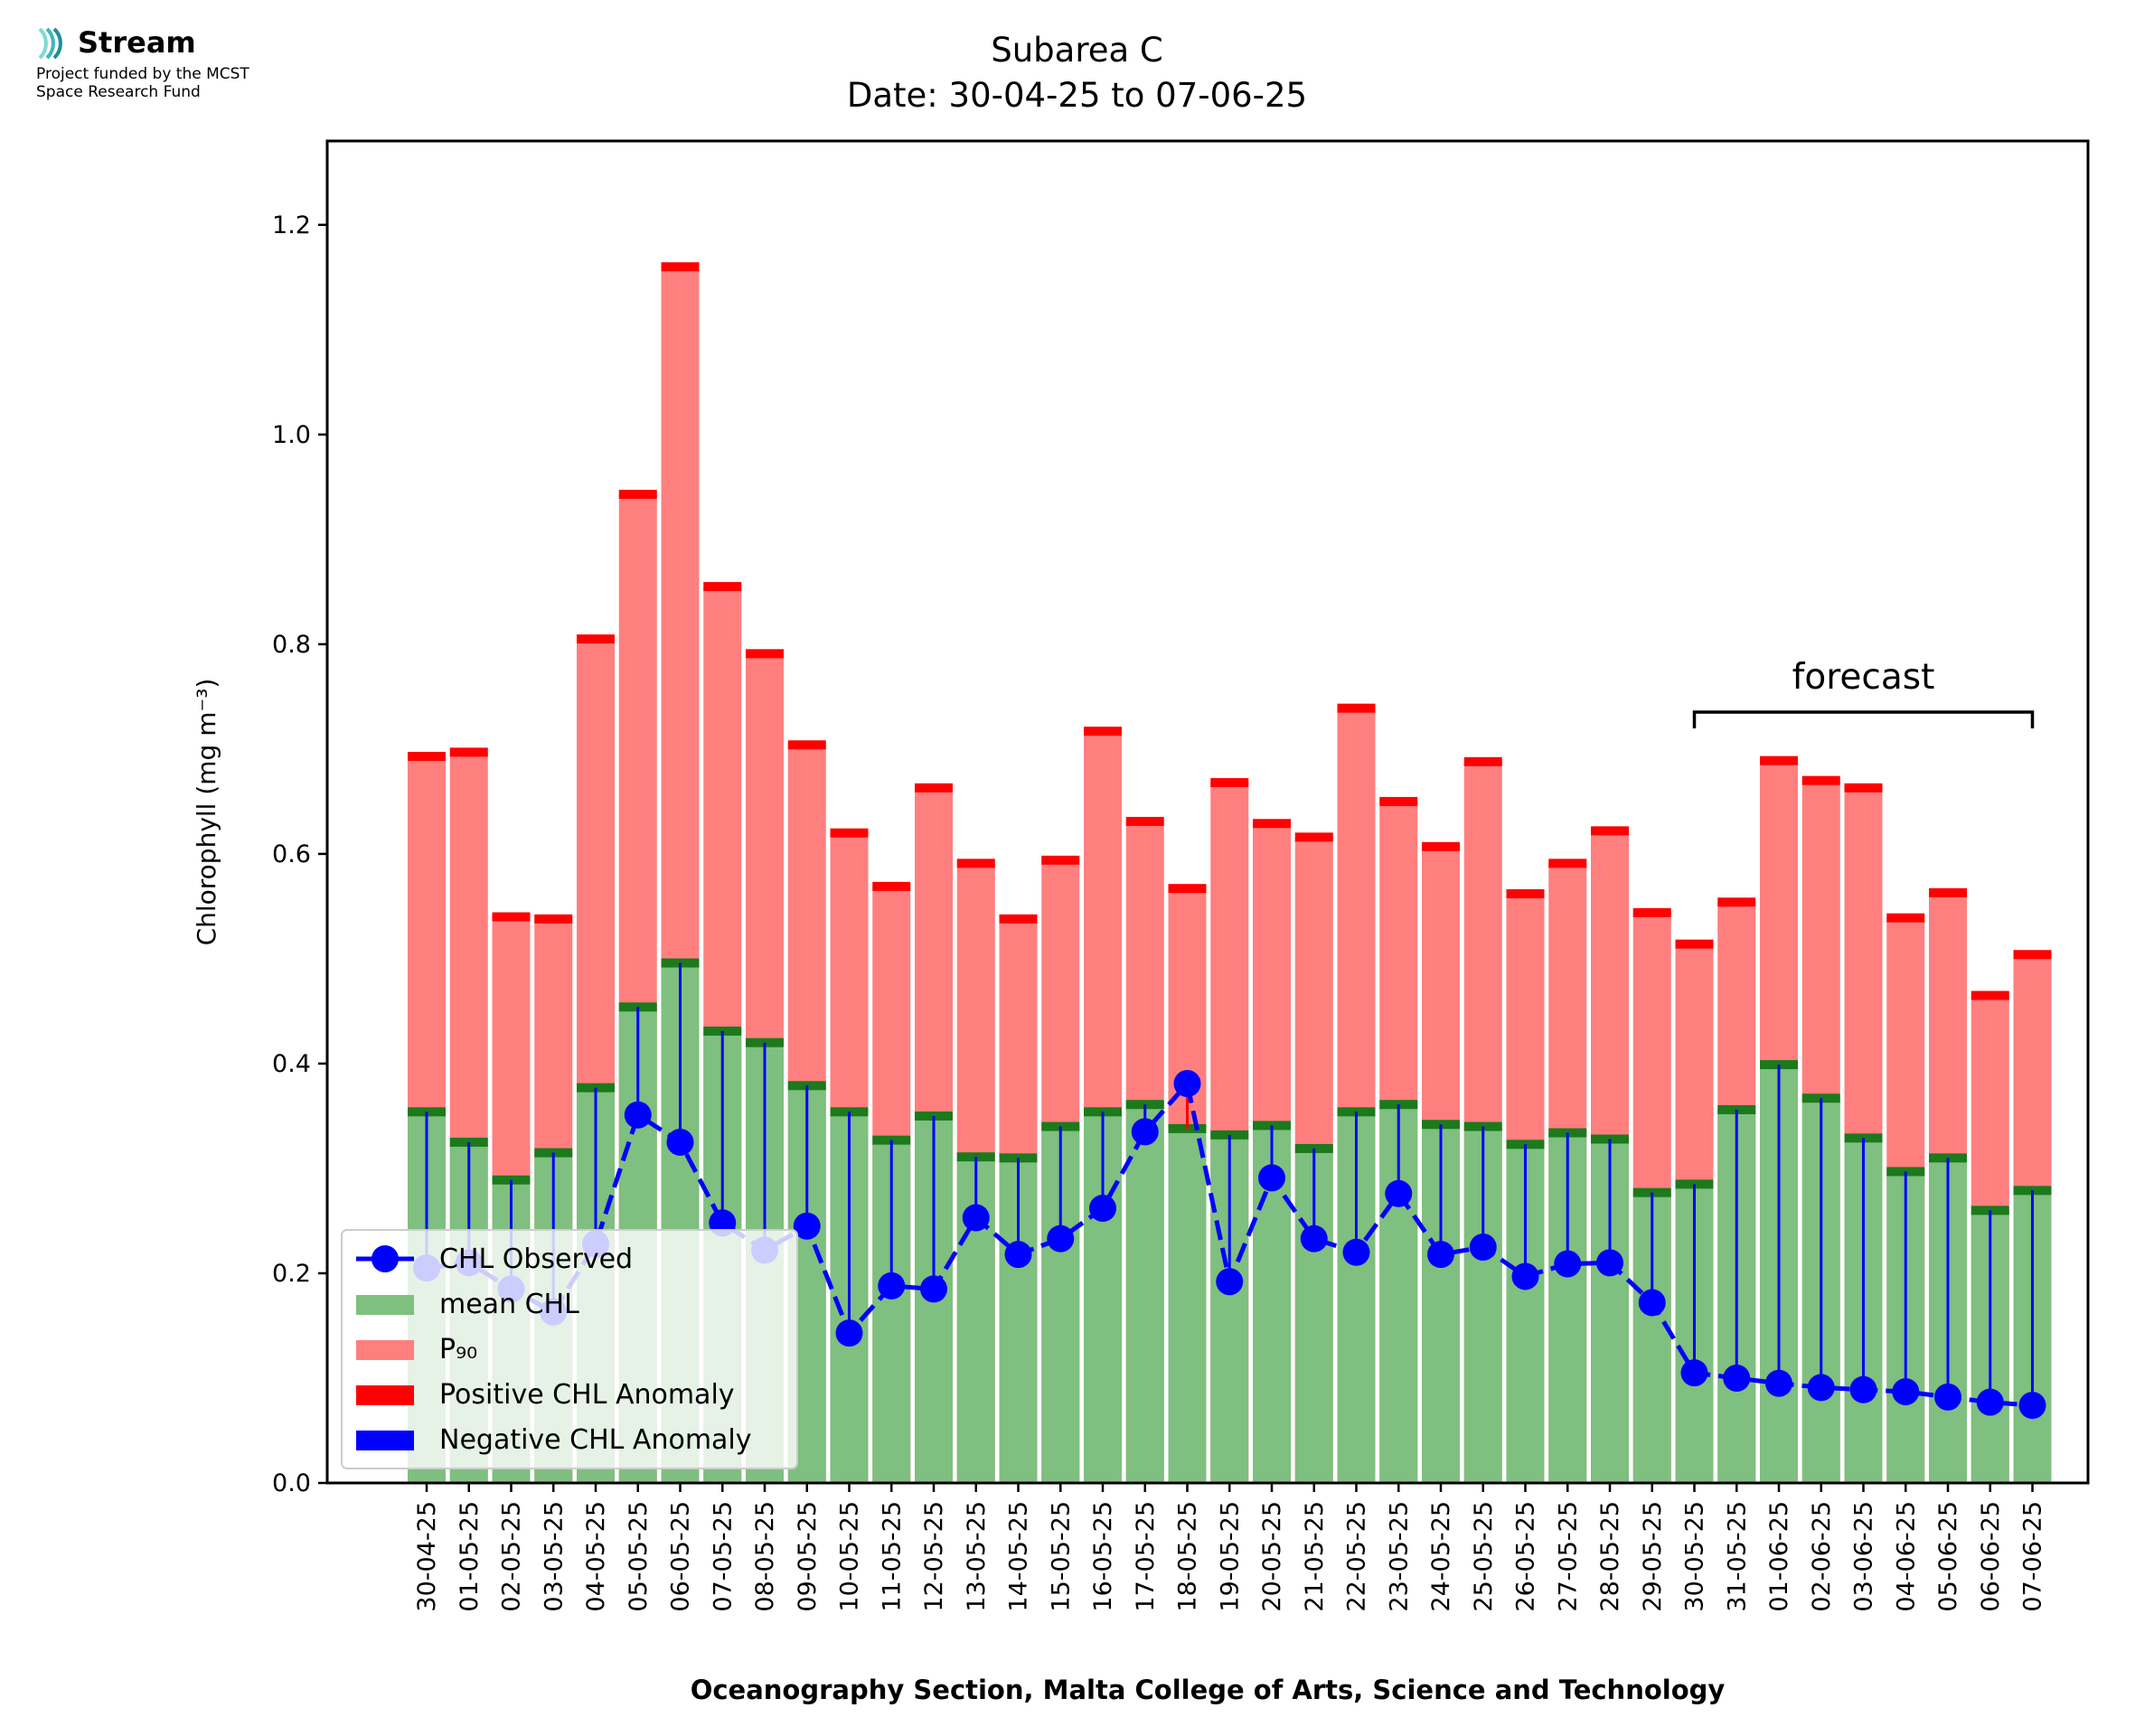 This screenshot has width=2154, height=1736. I want to click on stream-waves-icon, so click(50, 43).